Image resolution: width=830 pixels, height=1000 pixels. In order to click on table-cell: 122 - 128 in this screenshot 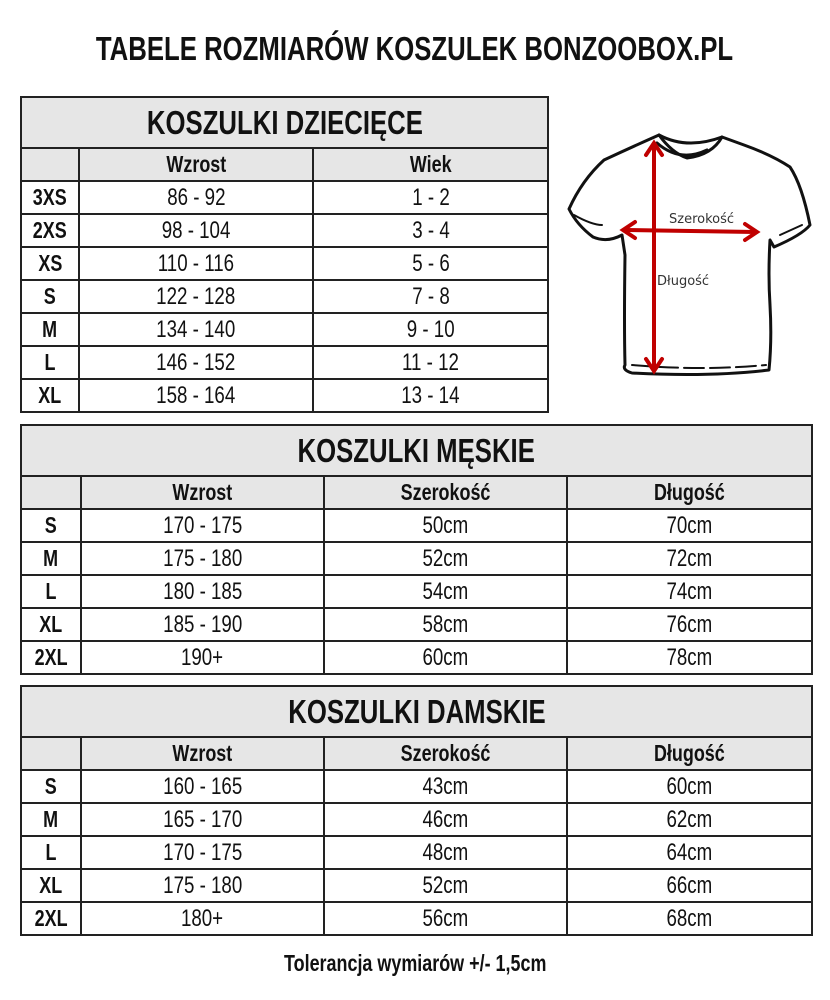, I will do `click(196, 296)`.